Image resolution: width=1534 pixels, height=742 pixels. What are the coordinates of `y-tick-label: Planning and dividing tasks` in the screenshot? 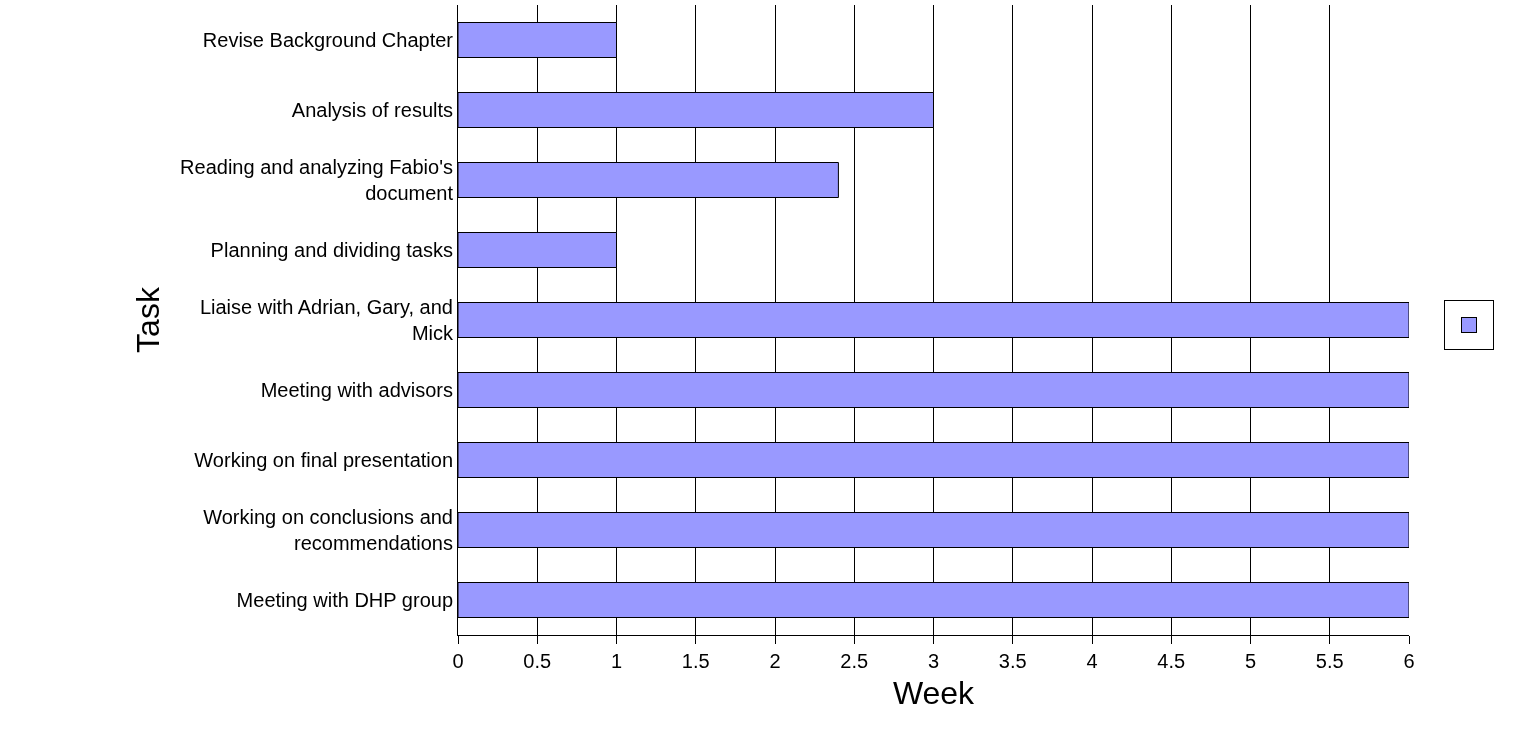 It's located at (331, 250).